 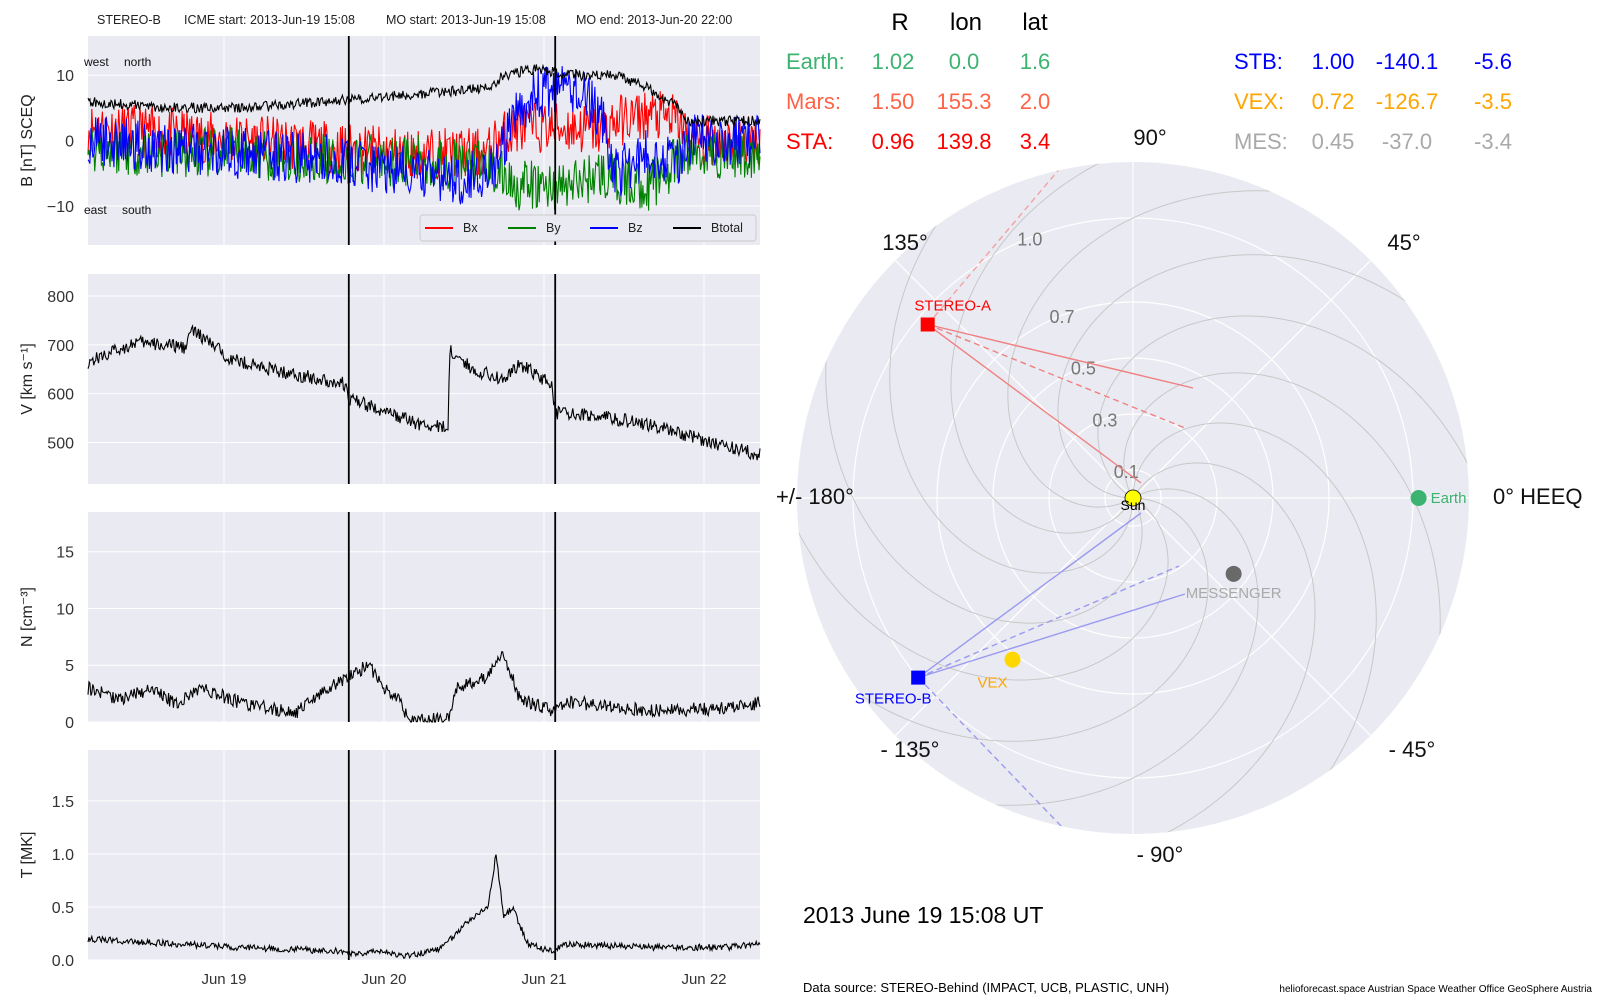 I want to click on series-line-n, so click(x=424, y=687).